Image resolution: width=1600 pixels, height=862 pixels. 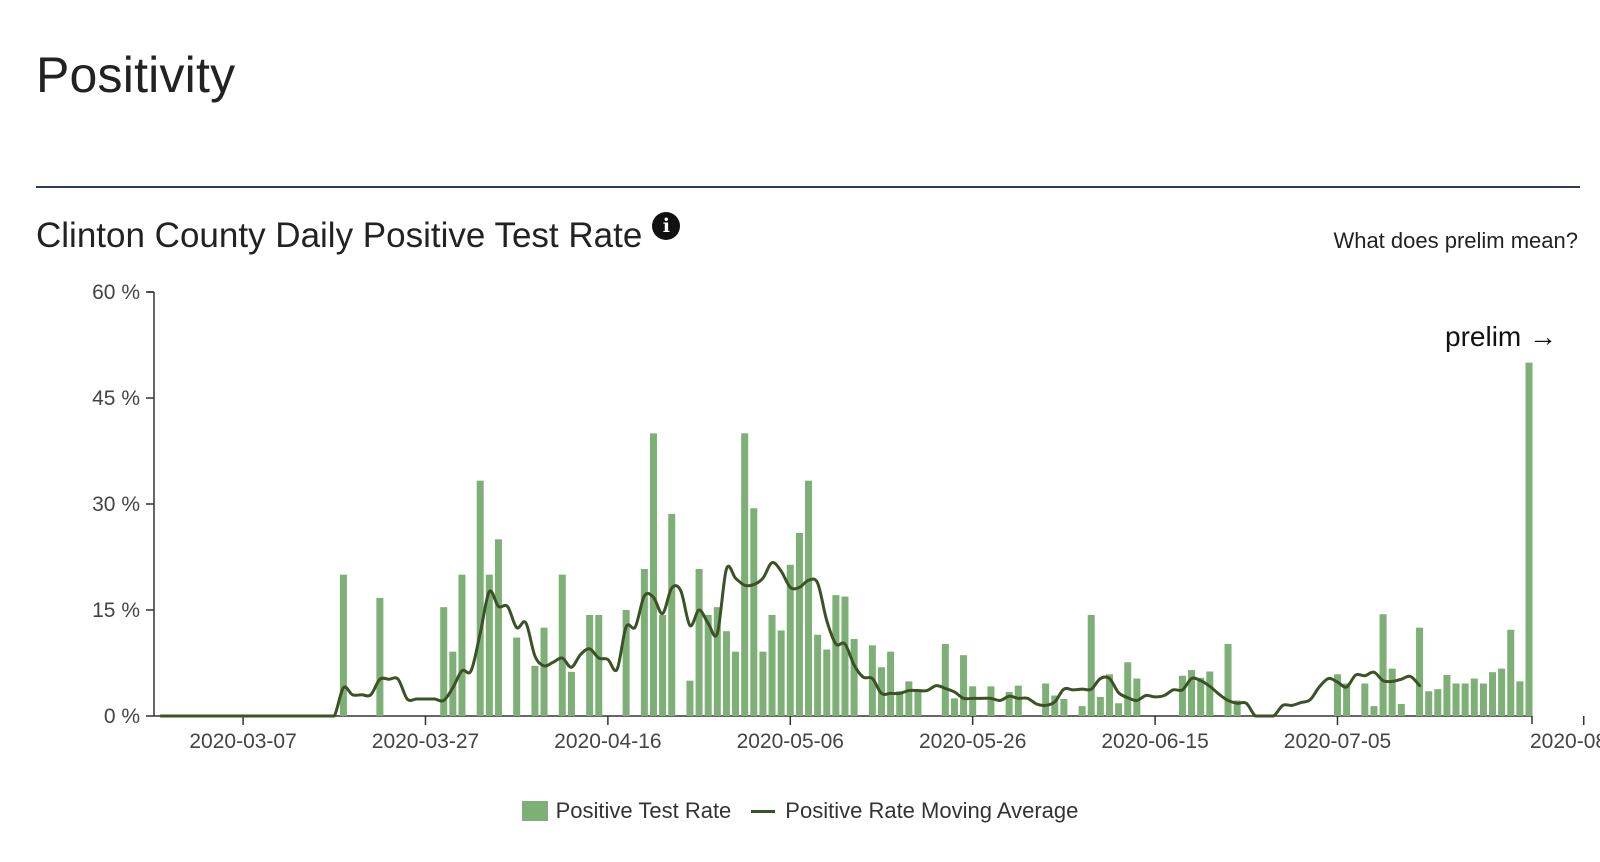 What do you see at coordinates (763, 811) in the screenshot?
I see `legend-line-swatch` at bounding box center [763, 811].